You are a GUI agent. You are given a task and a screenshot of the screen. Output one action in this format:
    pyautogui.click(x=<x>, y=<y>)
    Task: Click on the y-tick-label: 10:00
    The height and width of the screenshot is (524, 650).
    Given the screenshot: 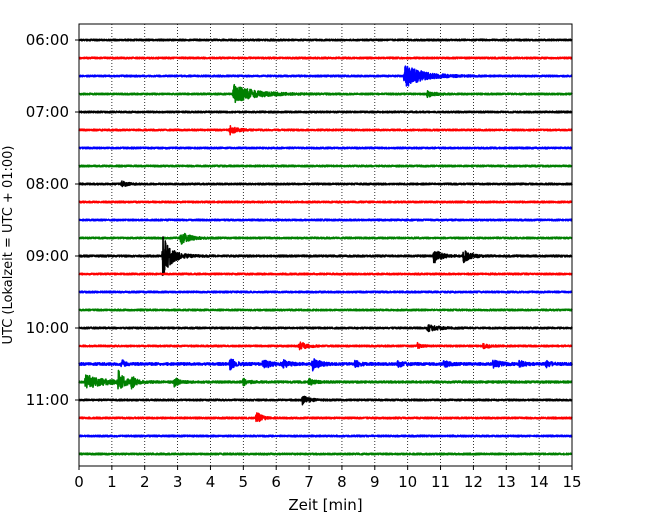 What is the action you would take?
    pyautogui.click(x=47, y=328)
    